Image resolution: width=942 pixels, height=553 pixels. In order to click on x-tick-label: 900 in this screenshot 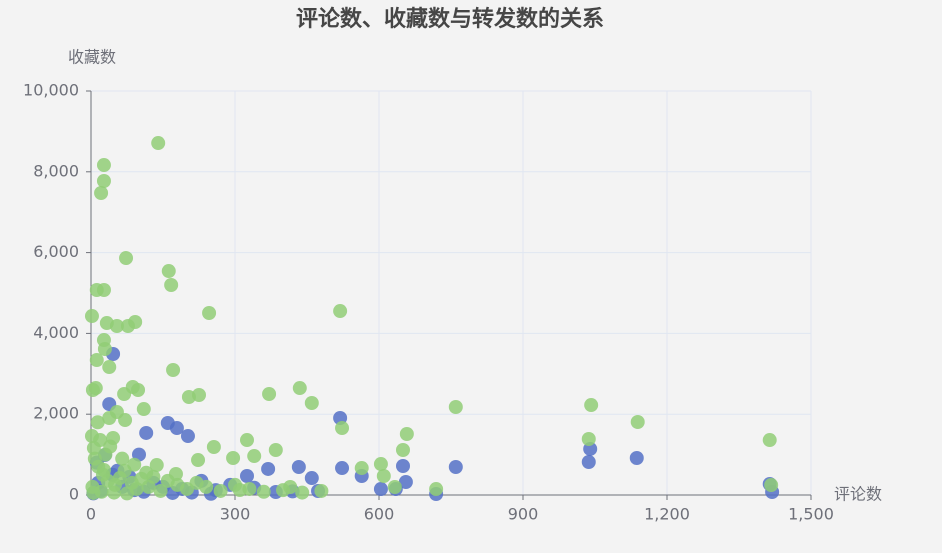, I will do `click(523, 514)`.